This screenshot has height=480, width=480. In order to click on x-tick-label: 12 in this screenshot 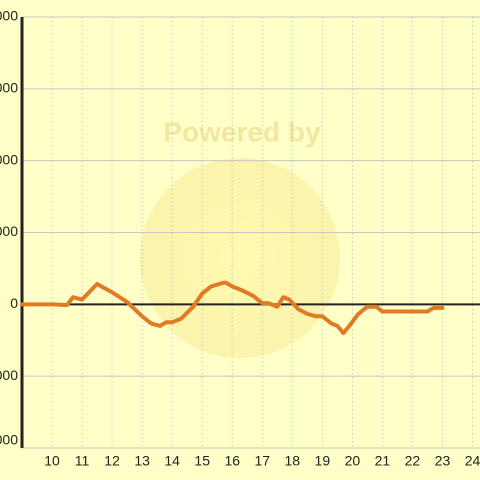, I will do `click(112, 461)`.